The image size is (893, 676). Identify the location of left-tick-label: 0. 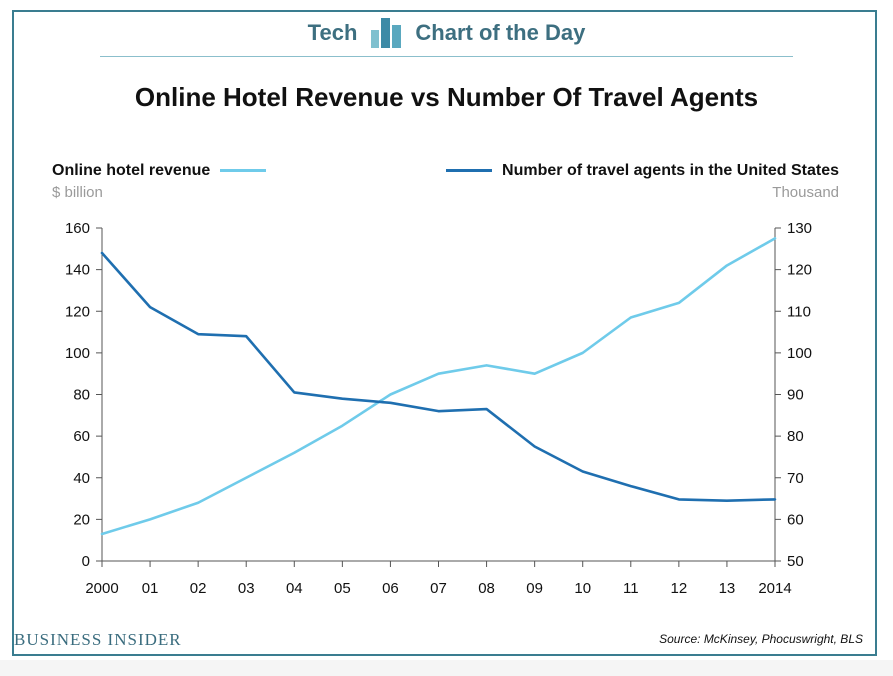
(86, 561).